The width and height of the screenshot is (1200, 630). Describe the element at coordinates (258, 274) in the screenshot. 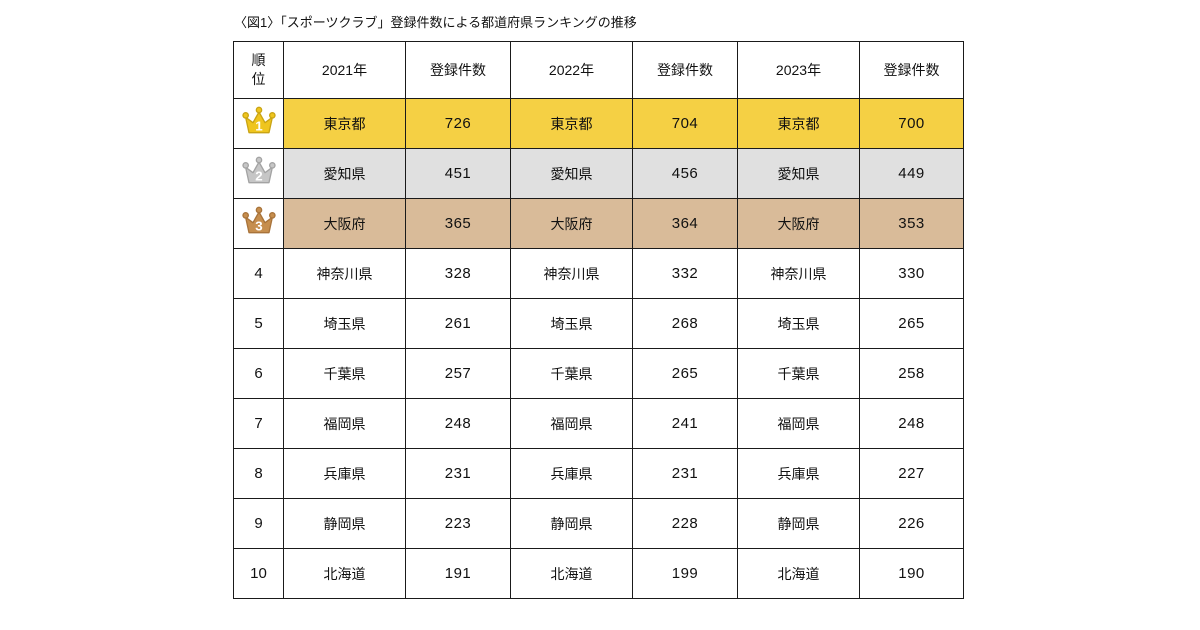

I see `rank-cell: 4` at that location.